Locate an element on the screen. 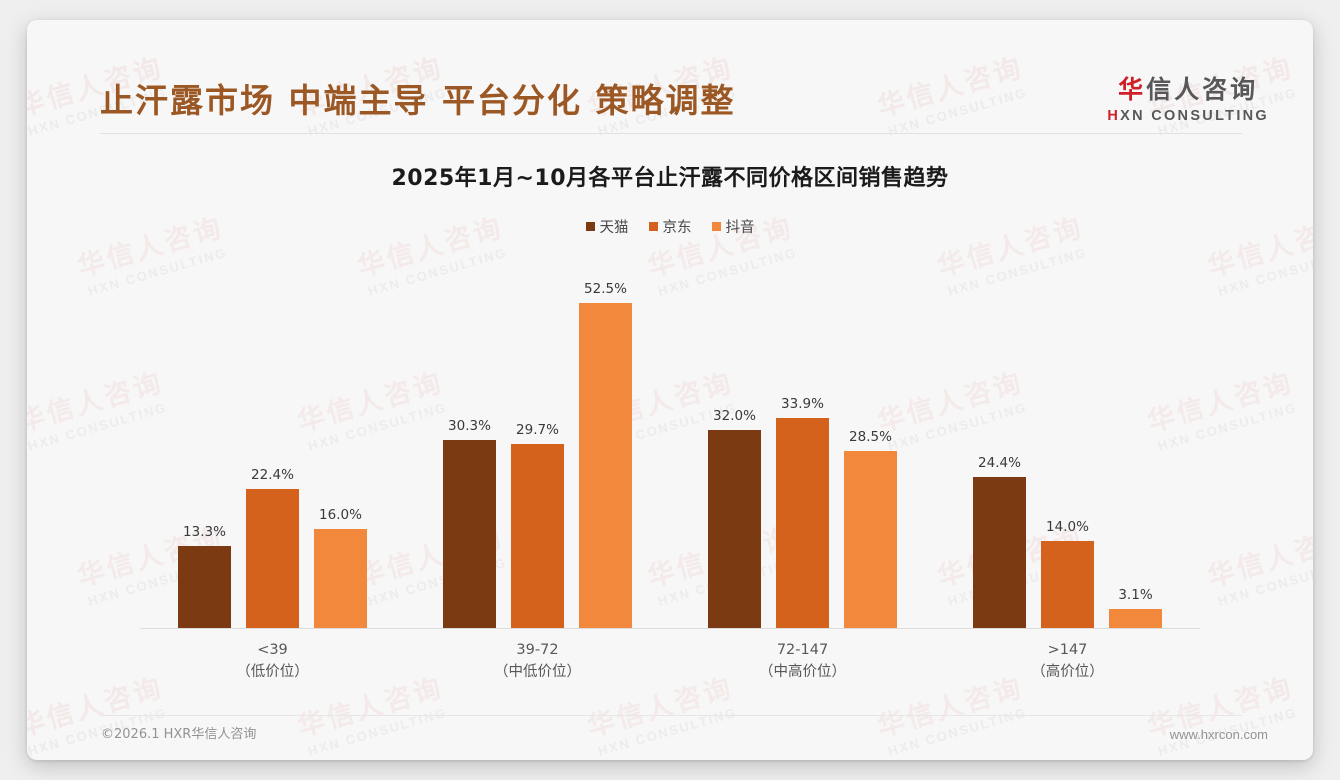  bar-group->147: 24.4% 14.0% 3.1% is located at coordinates (1067, 438).